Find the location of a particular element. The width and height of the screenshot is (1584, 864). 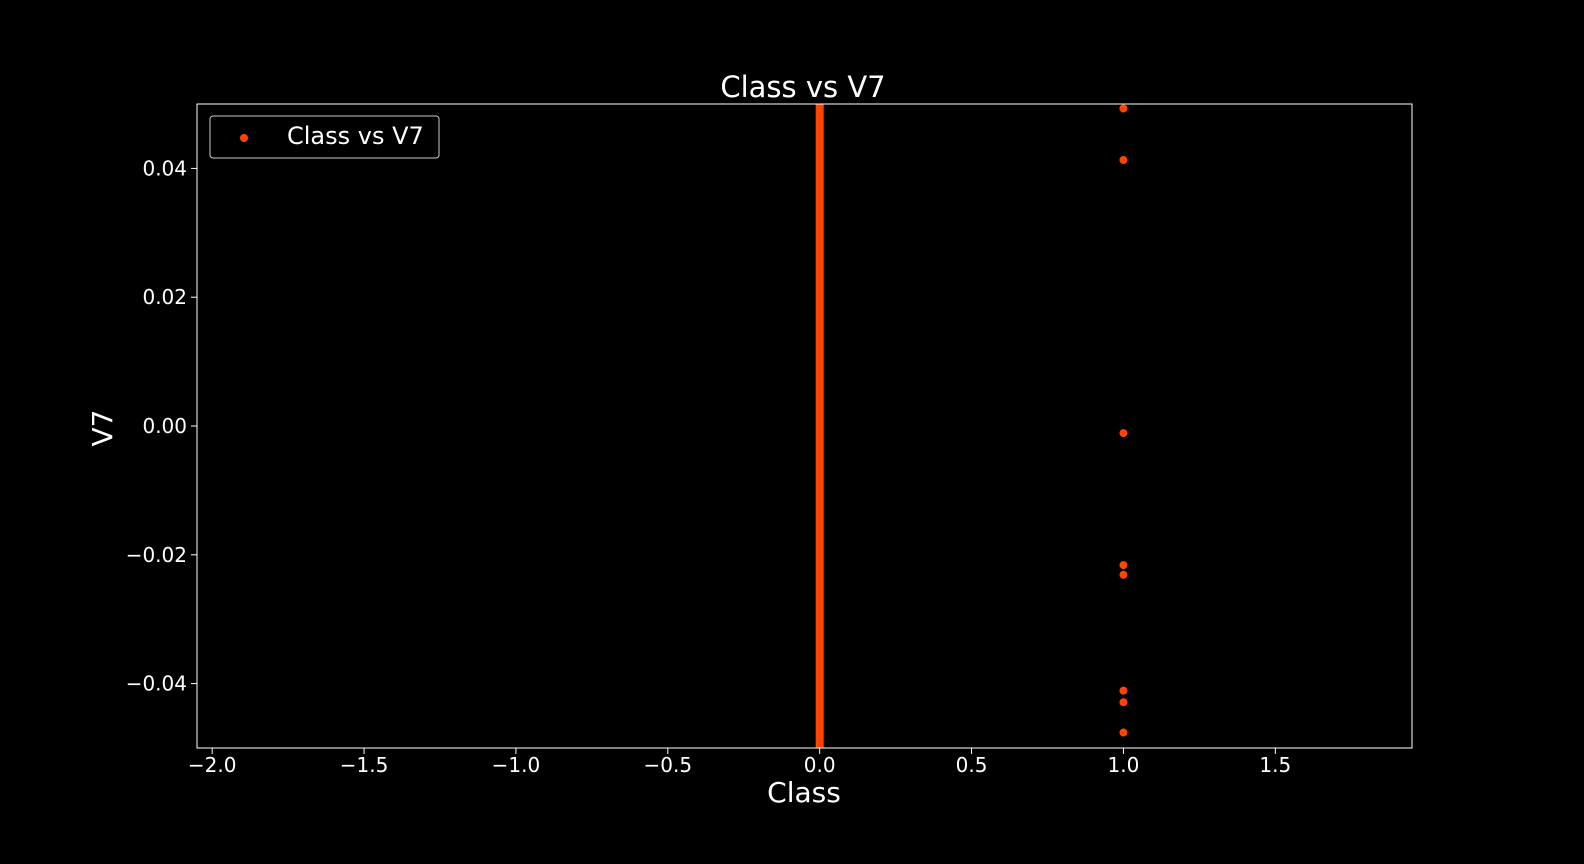

x-tick-label-3: −0.5 is located at coordinates (668, 765).